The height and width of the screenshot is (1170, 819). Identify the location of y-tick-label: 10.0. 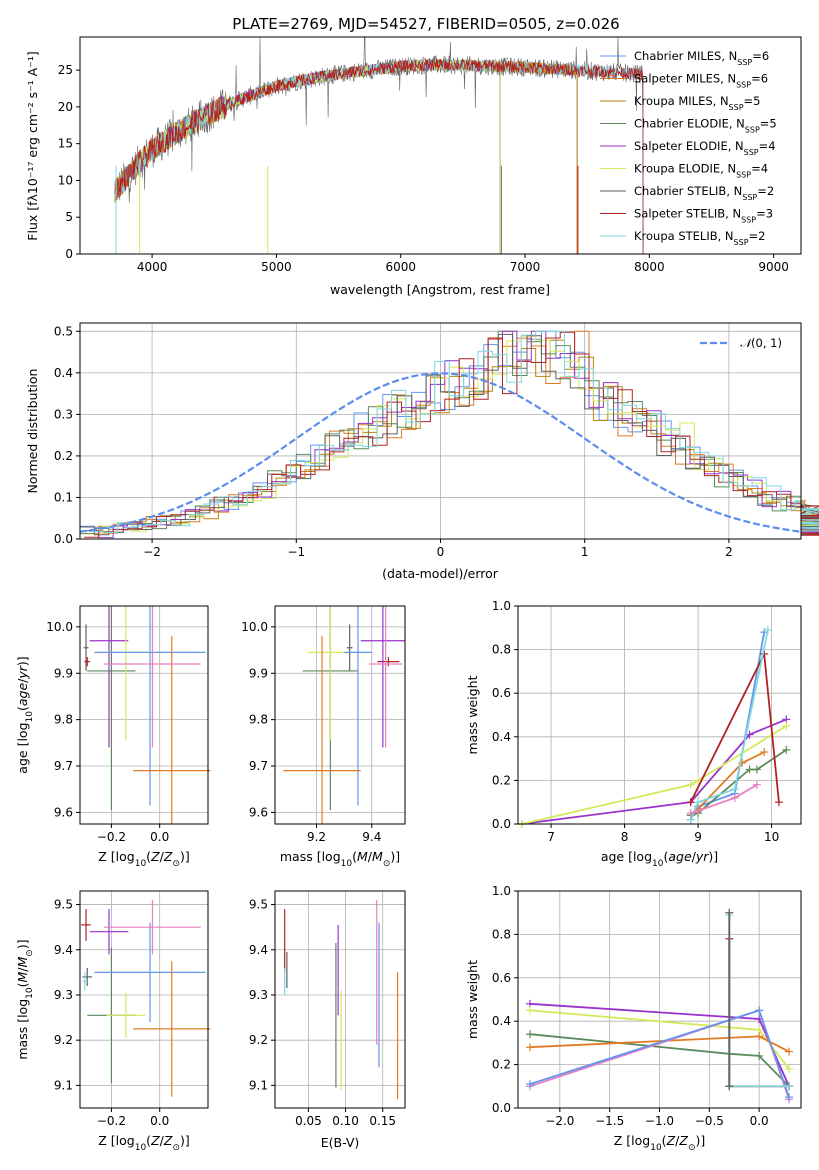
(254, 627).